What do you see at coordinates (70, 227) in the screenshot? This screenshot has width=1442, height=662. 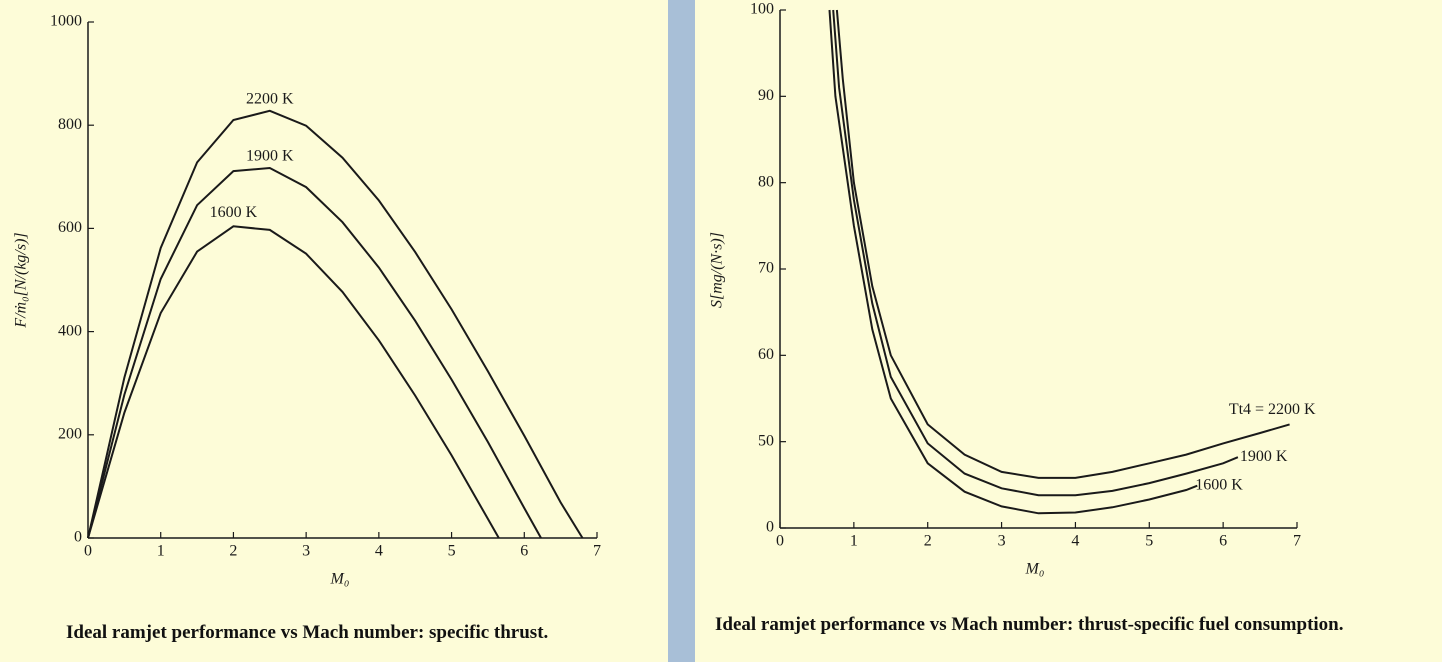 I see `y-tick-label: 600` at bounding box center [70, 227].